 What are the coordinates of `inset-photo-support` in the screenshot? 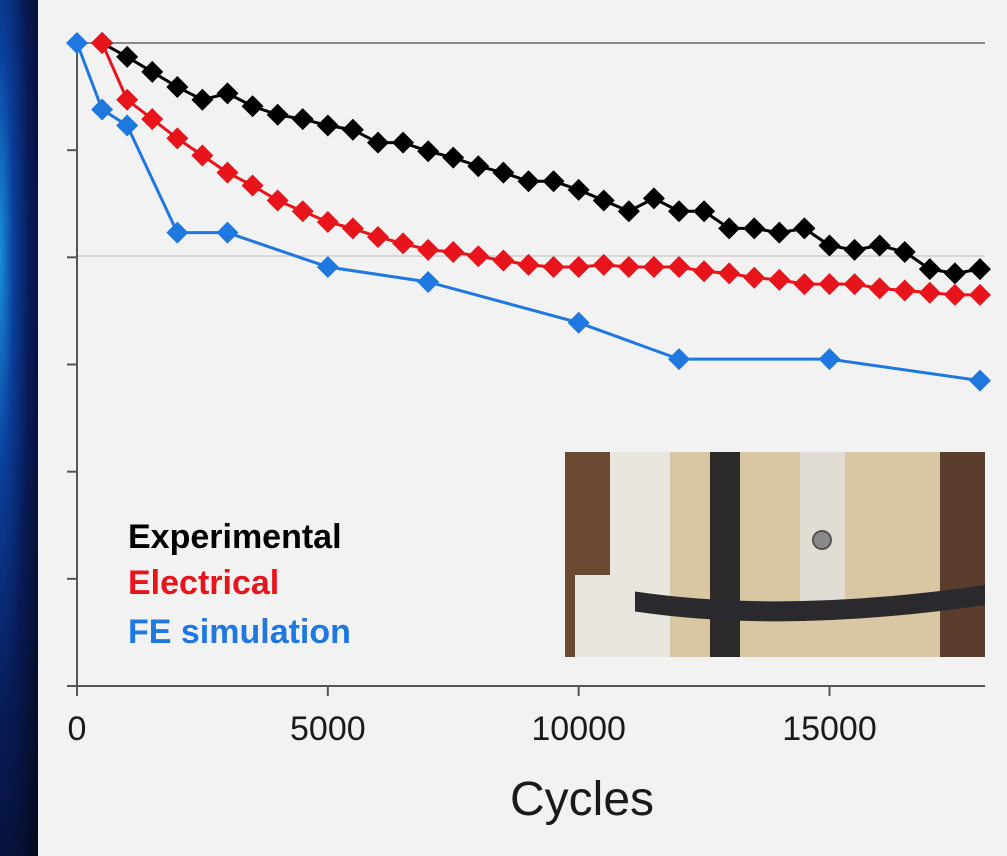 It's located at (605, 616).